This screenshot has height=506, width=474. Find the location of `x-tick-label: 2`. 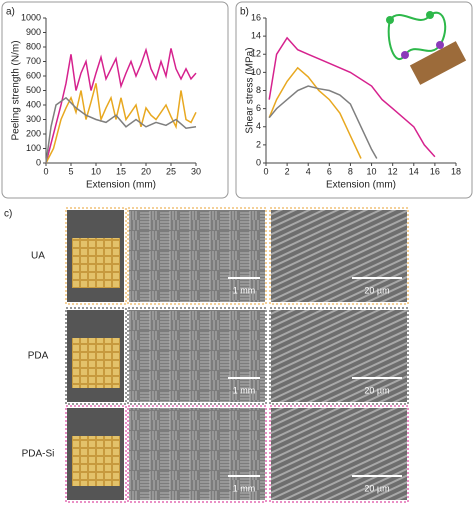

x-tick-label: 2 is located at coordinates (287, 171).